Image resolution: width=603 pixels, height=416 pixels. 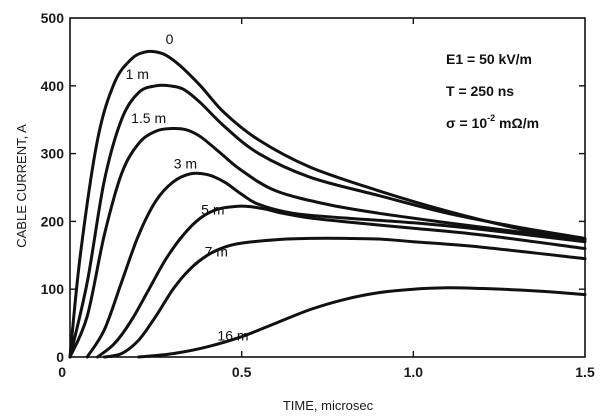 What do you see at coordinates (21, 186) in the screenshot?
I see `y-axis-title: CABLE CURRENT, A` at bounding box center [21, 186].